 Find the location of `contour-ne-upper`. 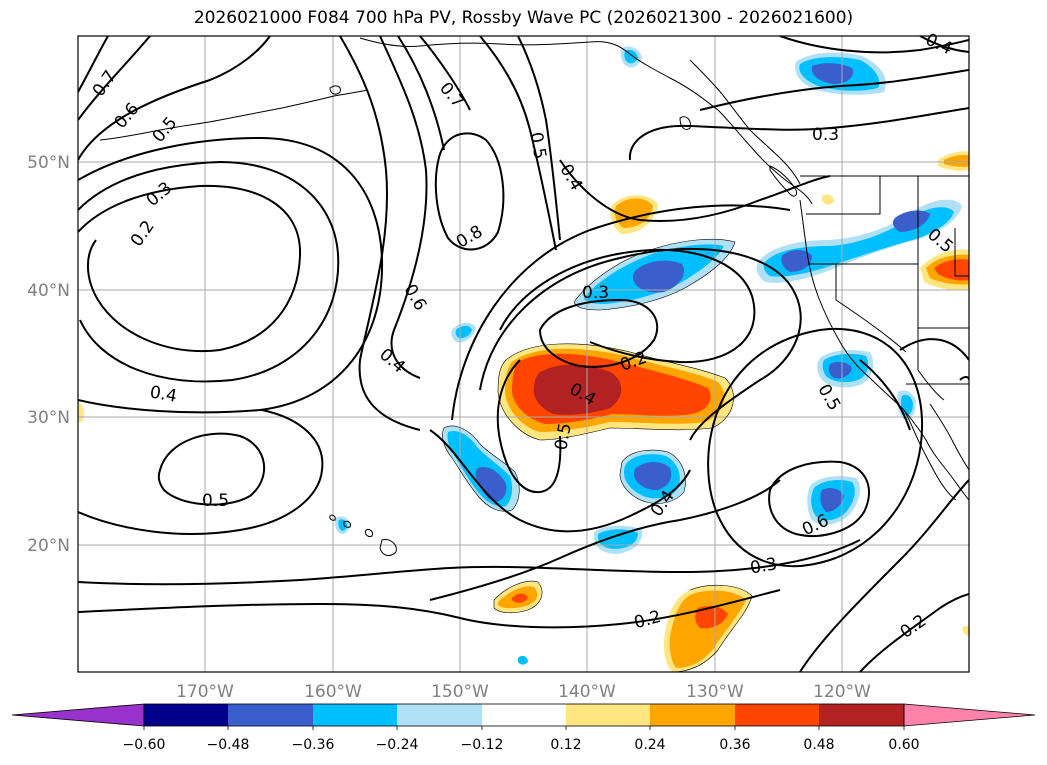

contour-ne-upper is located at coordinates (834, 90).